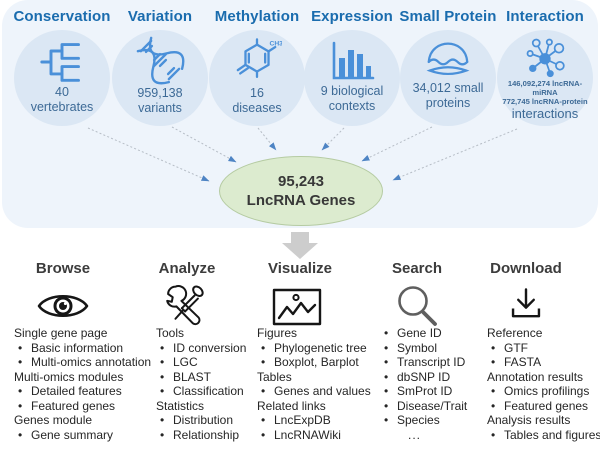 The width and height of the screenshot is (600, 463). What do you see at coordinates (69, 376) in the screenshot?
I see `list-item: Multi-omics modules` at bounding box center [69, 376].